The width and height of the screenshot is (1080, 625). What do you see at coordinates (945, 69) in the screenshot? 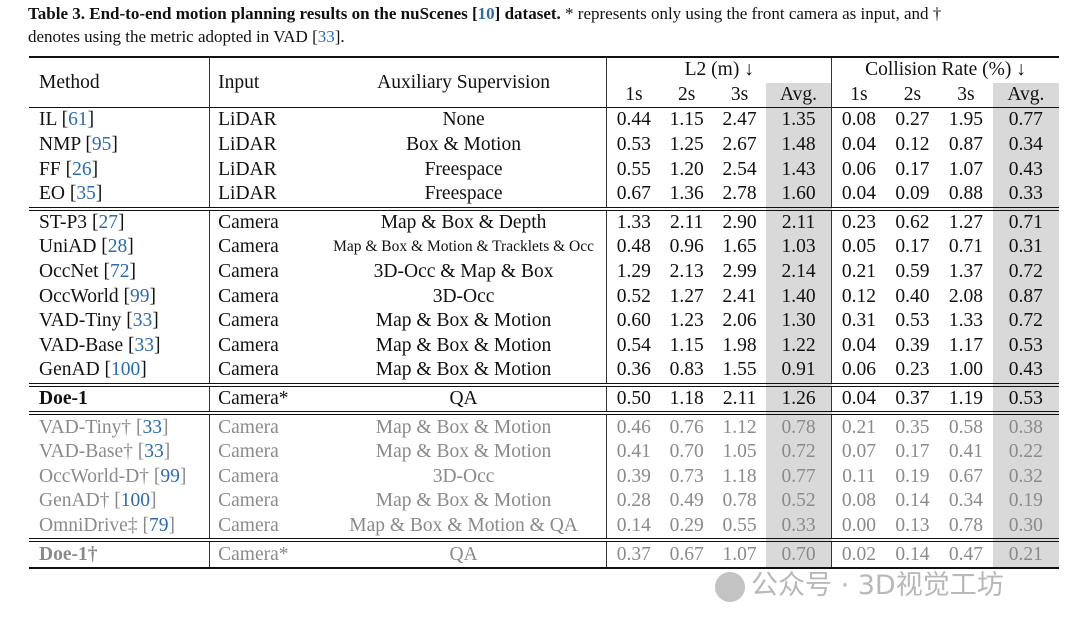
I see `header-collision: Collision Rate (%) ↓` at bounding box center [945, 69].